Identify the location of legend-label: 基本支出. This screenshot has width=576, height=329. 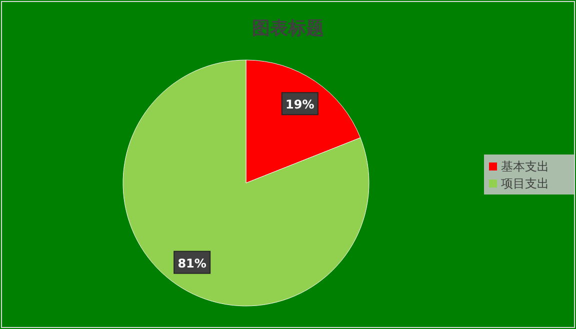
(525, 167).